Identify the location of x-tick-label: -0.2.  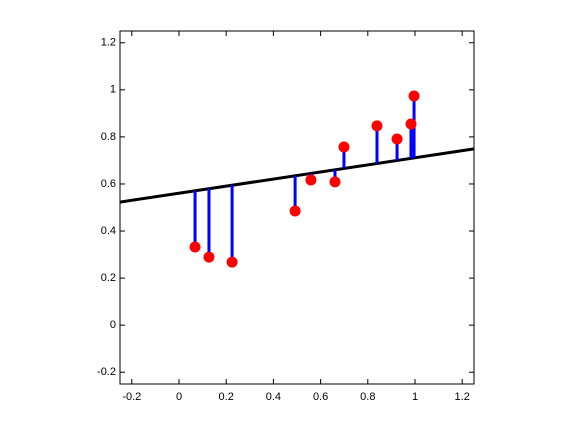
(131, 397).